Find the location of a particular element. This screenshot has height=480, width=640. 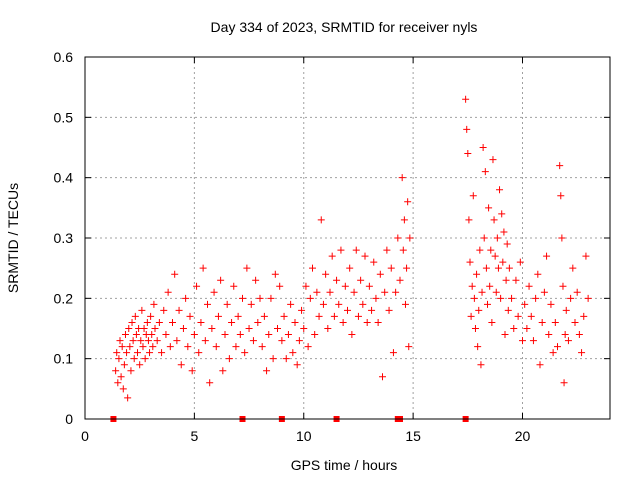

x-tick-label: 0 is located at coordinates (85, 436).